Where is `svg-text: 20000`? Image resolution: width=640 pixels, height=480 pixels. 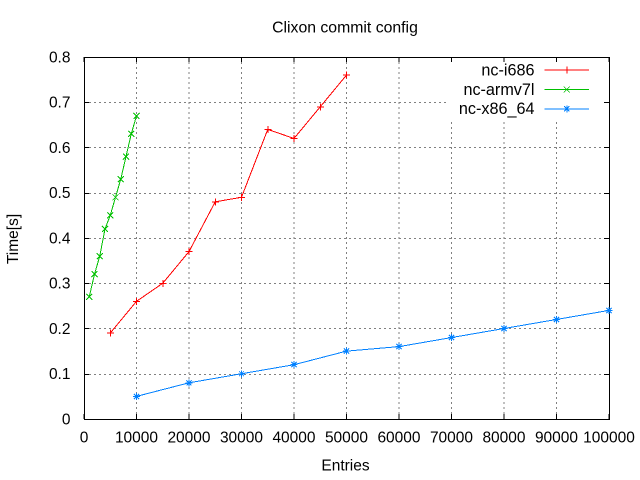 svg-text: 20000 is located at coordinates (188, 438).